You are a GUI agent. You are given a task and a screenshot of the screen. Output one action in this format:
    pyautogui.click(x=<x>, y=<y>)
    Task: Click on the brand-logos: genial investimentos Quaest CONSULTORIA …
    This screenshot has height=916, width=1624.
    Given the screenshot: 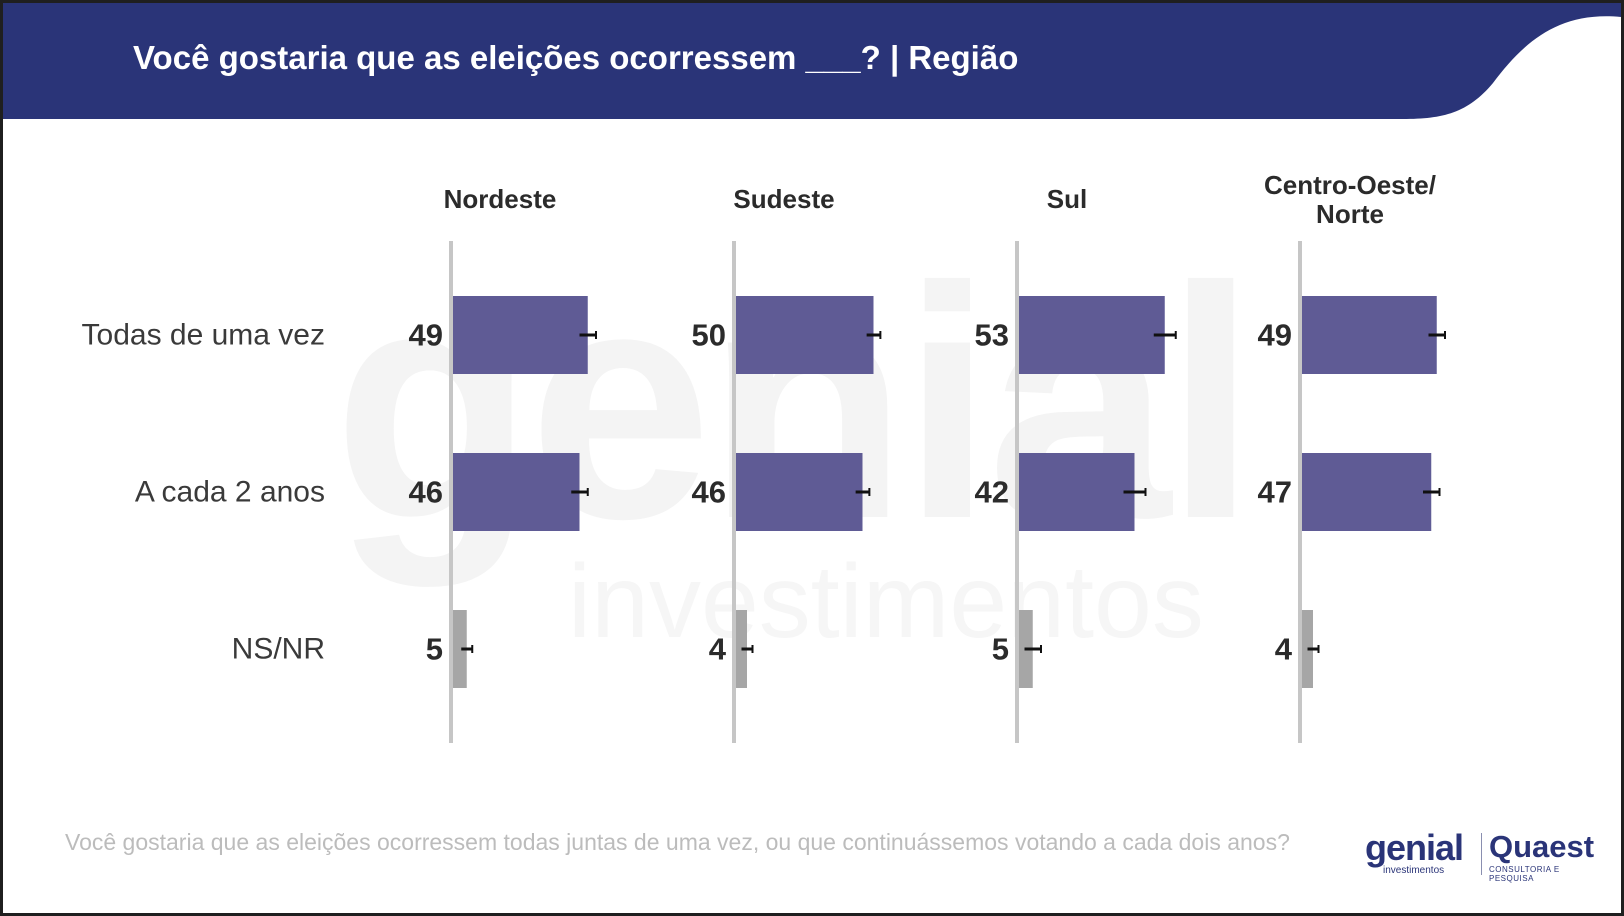 What is the action you would take?
    pyautogui.click(x=1480, y=855)
    